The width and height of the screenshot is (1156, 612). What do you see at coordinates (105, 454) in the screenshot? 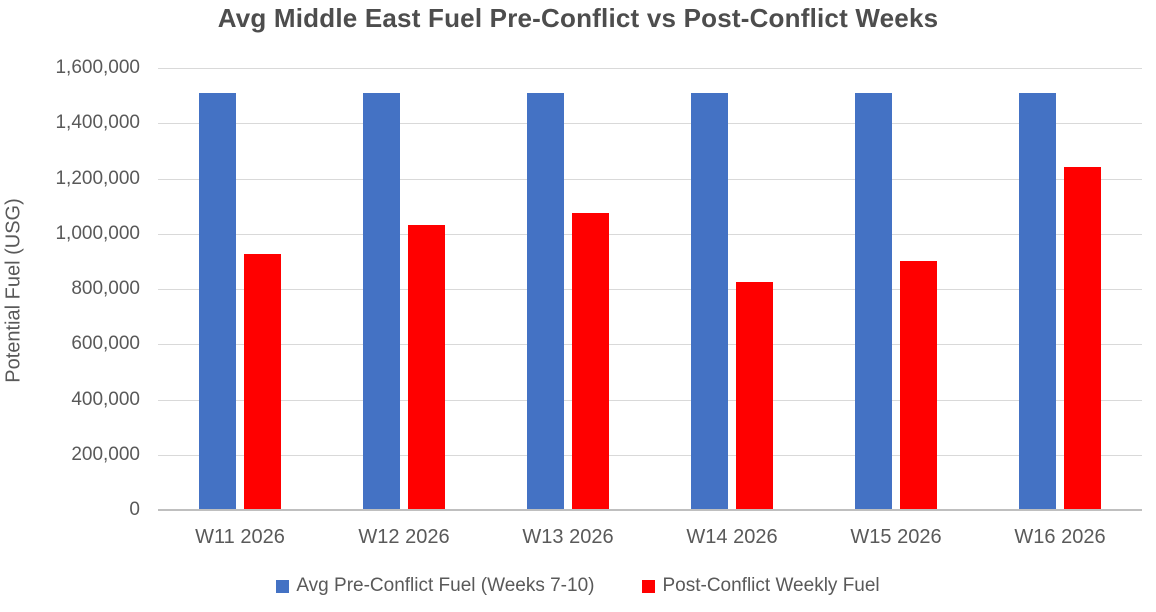
I see `y-tick-label: 200,000` at bounding box center [105, 454].